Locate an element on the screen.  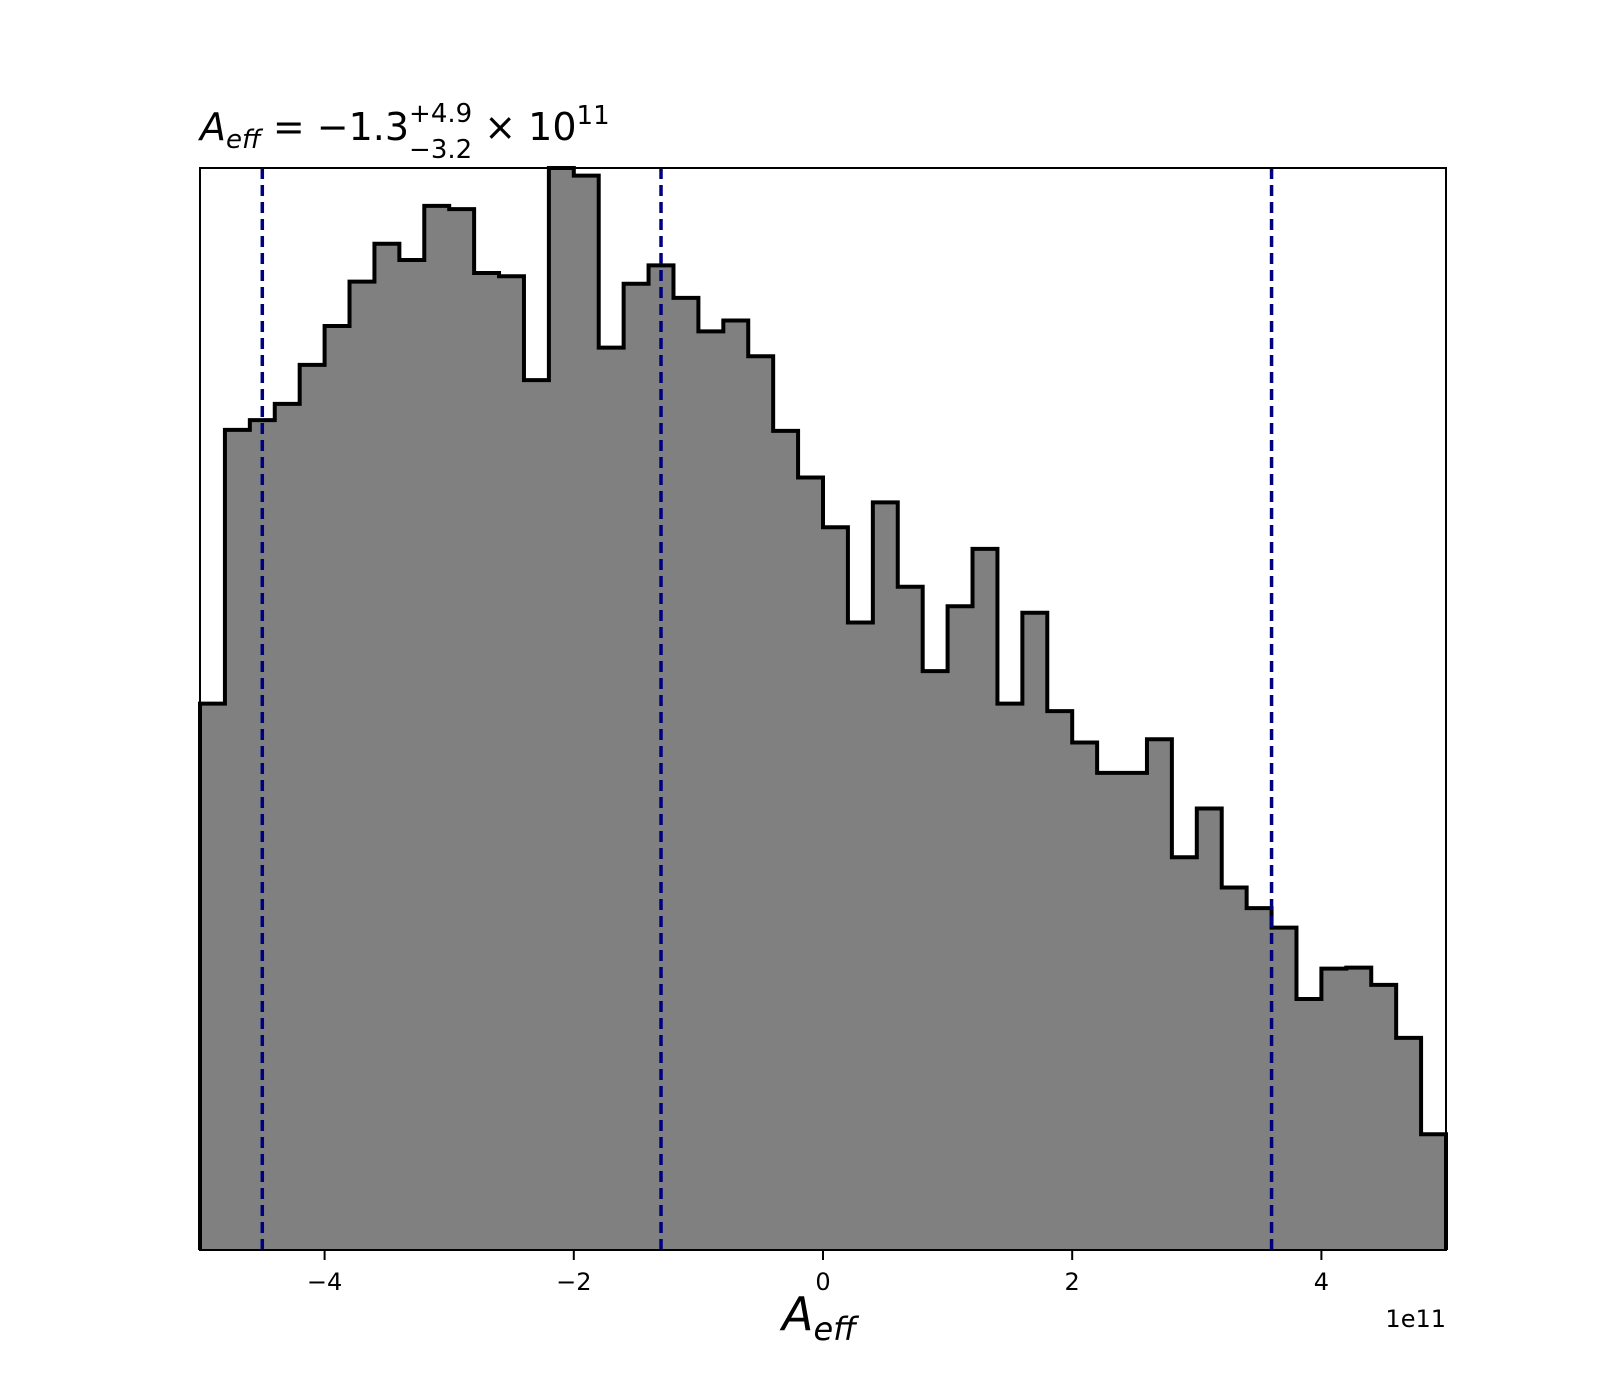
chart-title: Aeff = −1.3+4.9 −3.2 × 1011 is located at coordinates (403, 132).